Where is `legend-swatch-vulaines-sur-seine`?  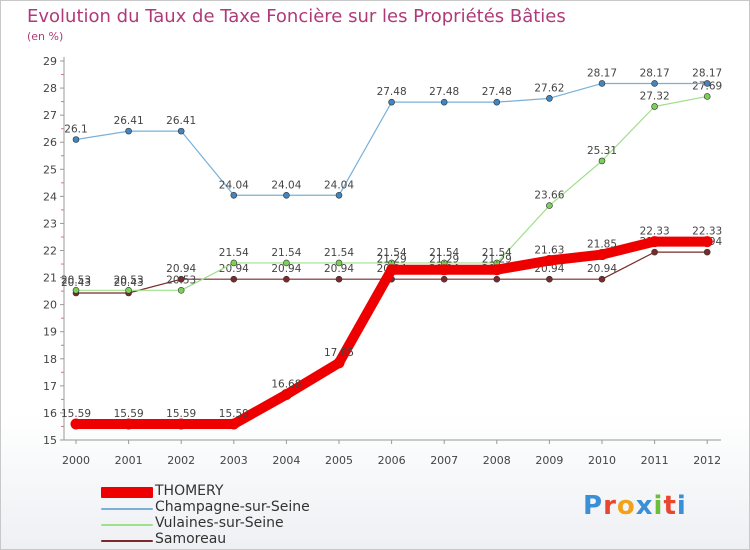 legend-swatch-vulaines-sur-seine is located at coordinates (127, 525).